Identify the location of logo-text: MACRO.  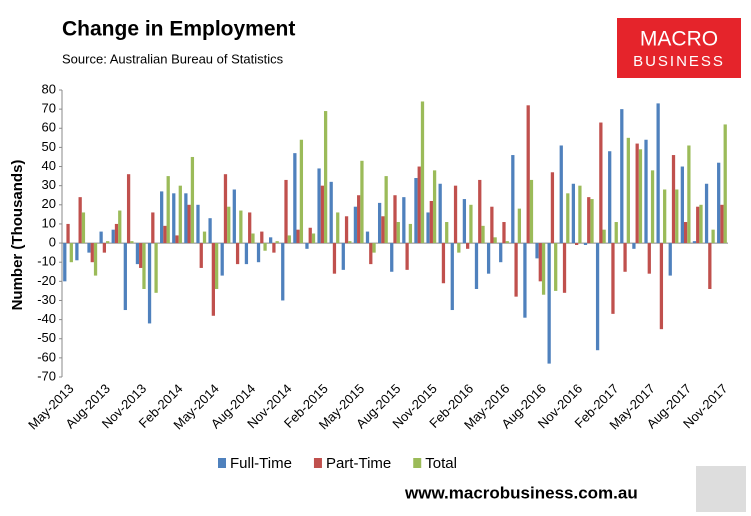
(679, 39).